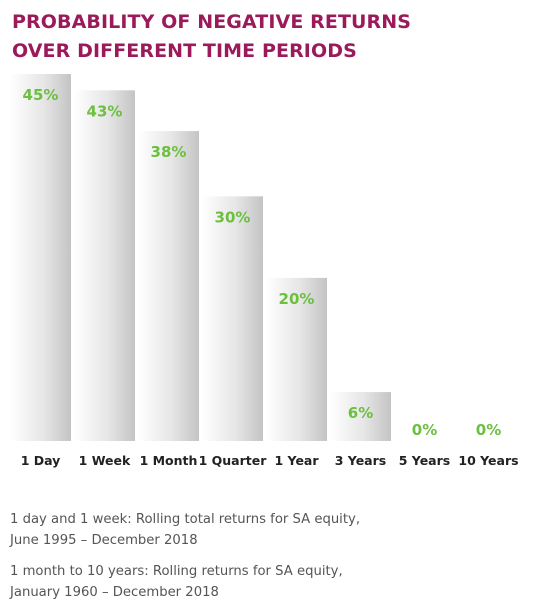 The image size is (548, 614). I want to click on chart-title-line-1: PROBABILITY OF NEGATIVE RETURNS, so click(212, 22).